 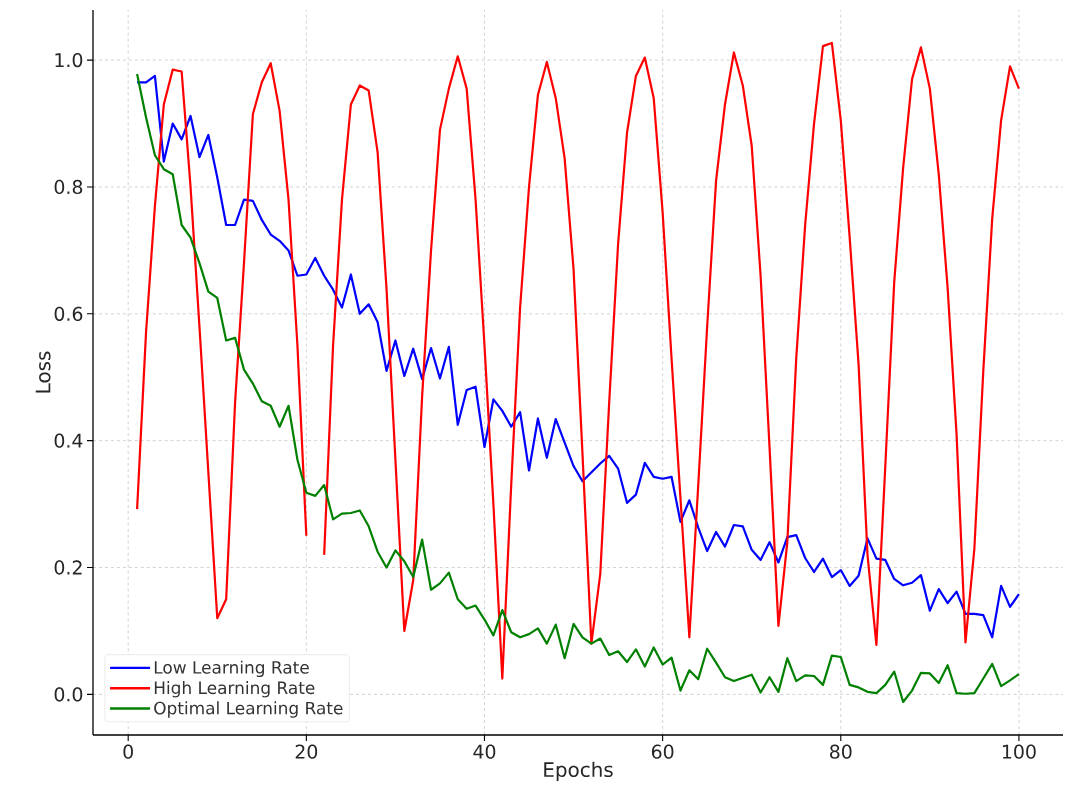 I want to click on y-tick-label: 0.2, so click(x=68, y=567).